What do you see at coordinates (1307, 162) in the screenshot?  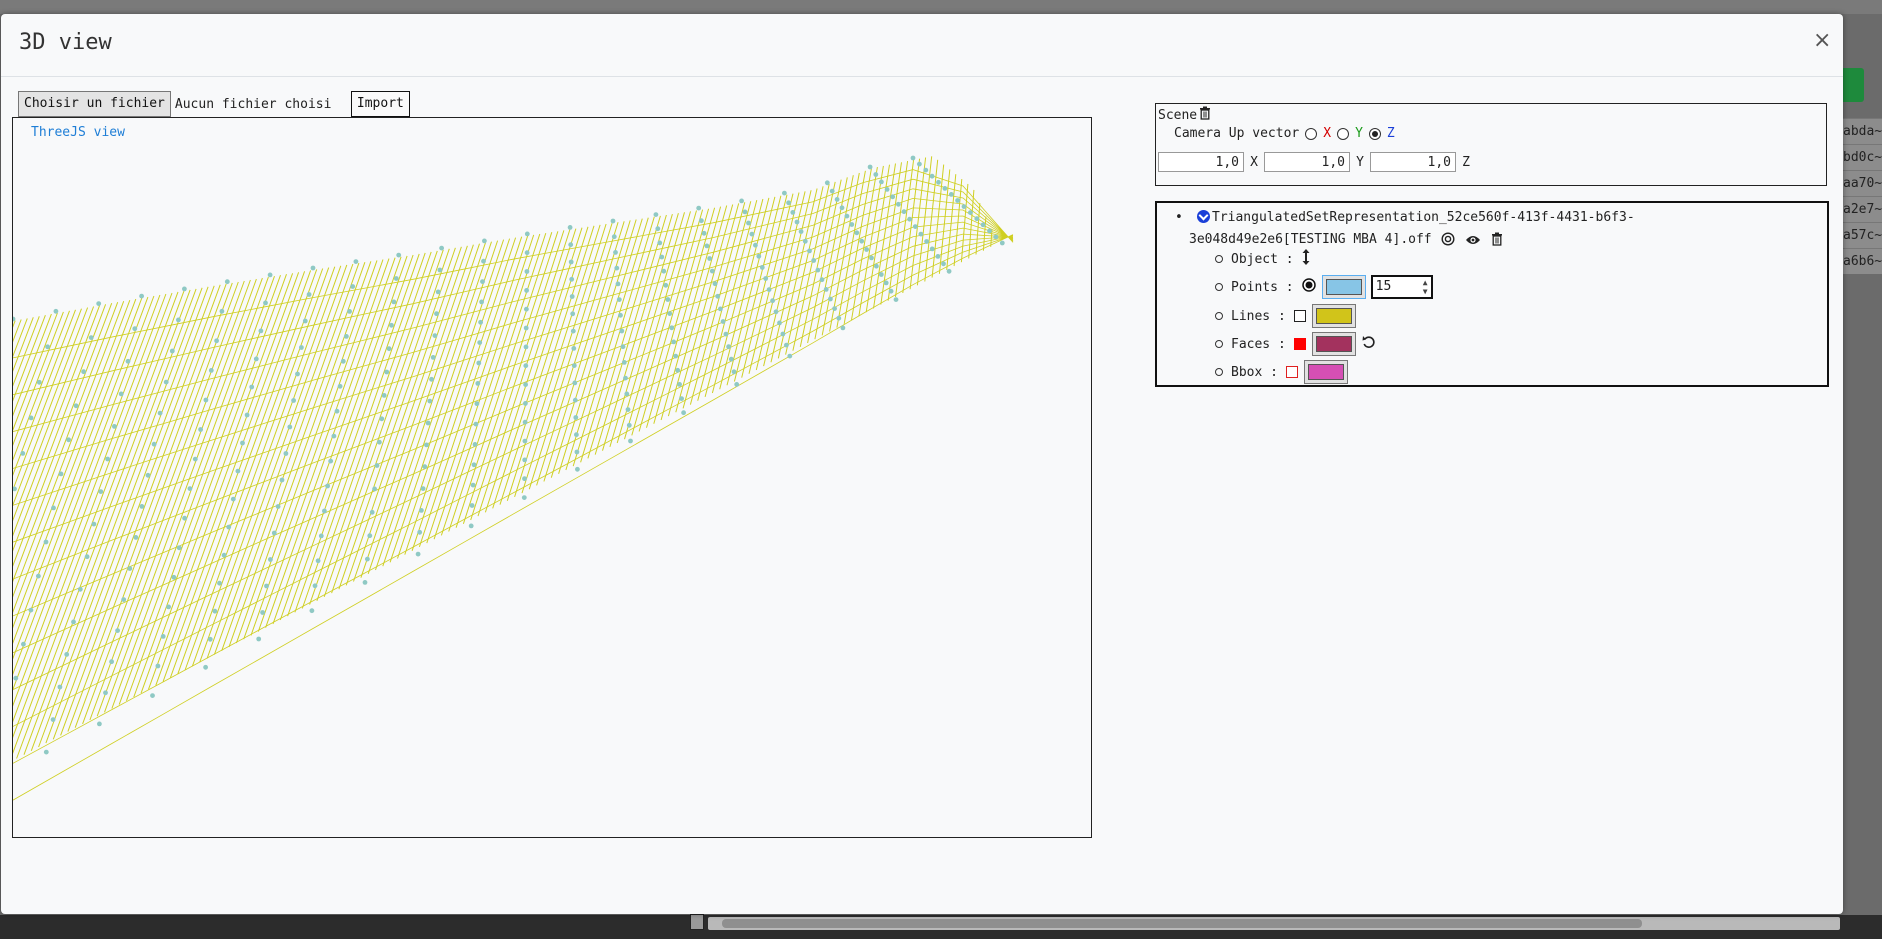 I see `vector-y-input: 1,0` at bounding box center [1307, 162].